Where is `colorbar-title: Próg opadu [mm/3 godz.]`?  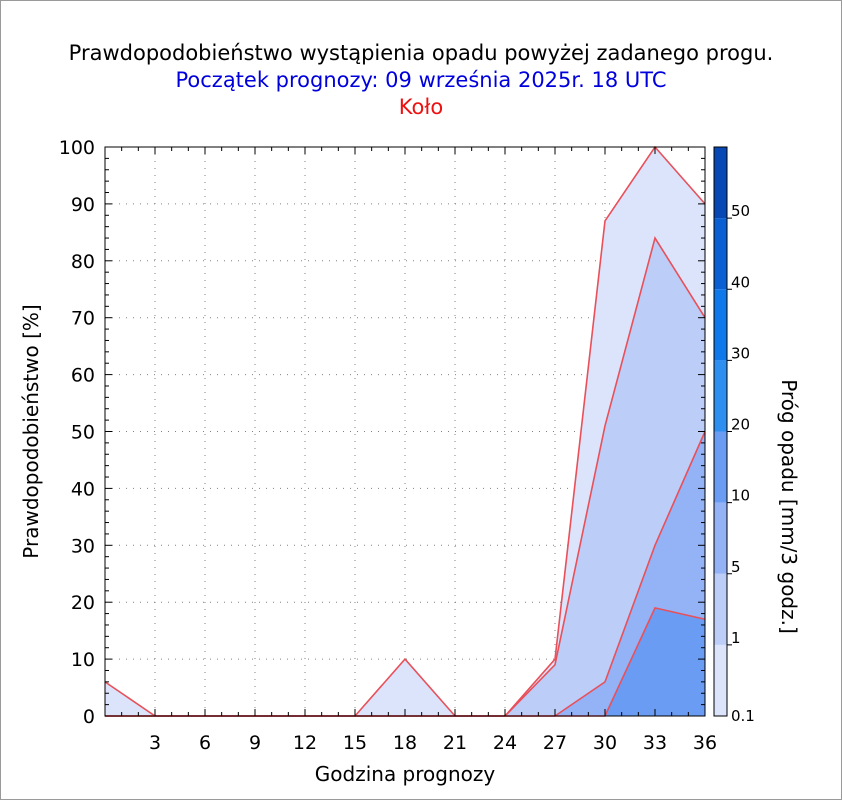 colorbar-title: Próg opadu [mm/3 godz.] is located at coordinates (789, 506).